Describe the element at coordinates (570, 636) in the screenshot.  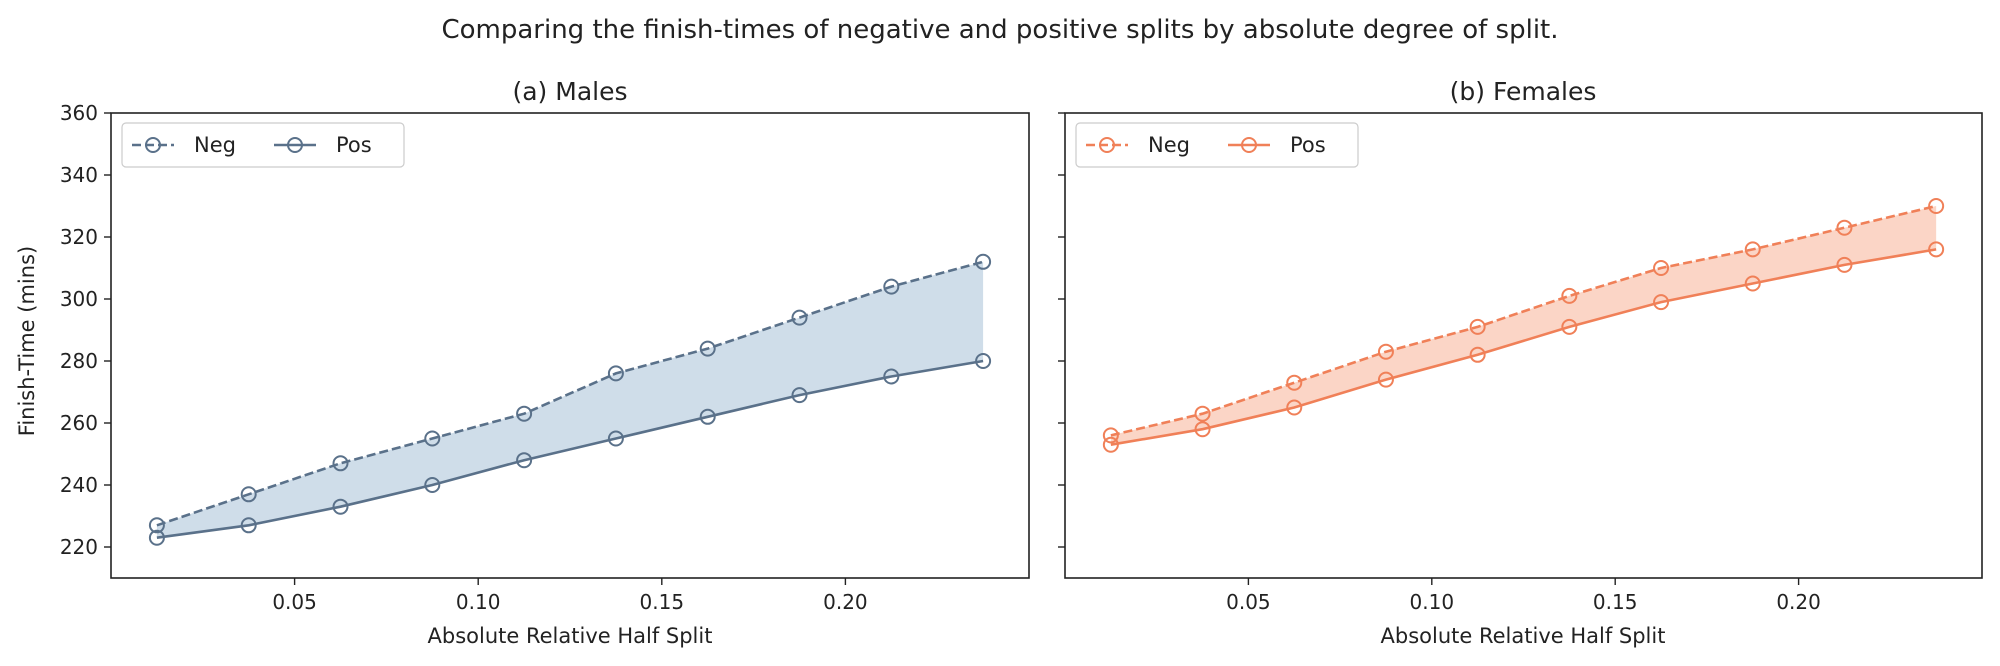
I see `x-axis-label-males: Absolute Relative Half Split` at that location.